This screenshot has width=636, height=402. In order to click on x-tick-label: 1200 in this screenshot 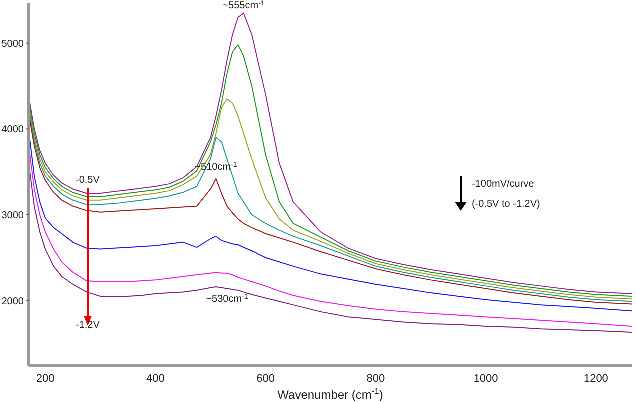, I will do `click(596, 378)`.